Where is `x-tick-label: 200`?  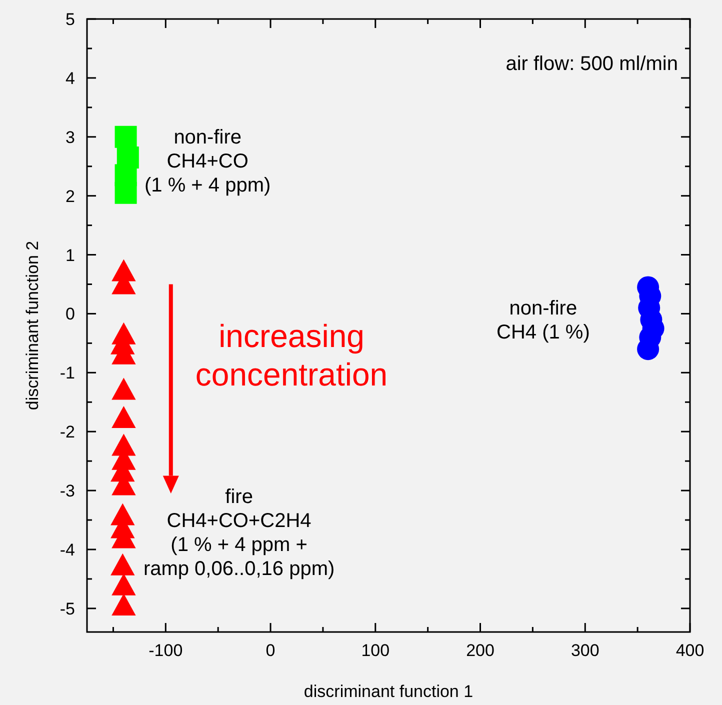 x-tick-label: 200 is located at coordinates (480, 650).